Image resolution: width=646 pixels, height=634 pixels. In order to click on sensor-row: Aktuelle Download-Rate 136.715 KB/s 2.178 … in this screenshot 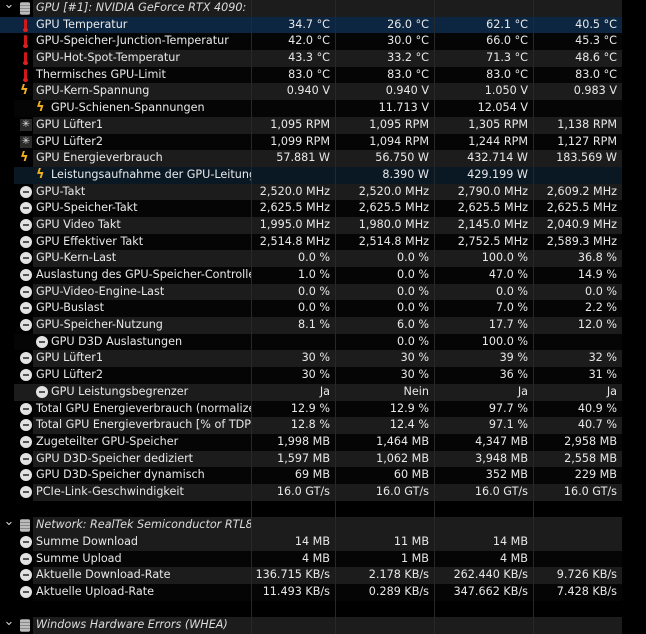, I will do `click(311, 576)`.